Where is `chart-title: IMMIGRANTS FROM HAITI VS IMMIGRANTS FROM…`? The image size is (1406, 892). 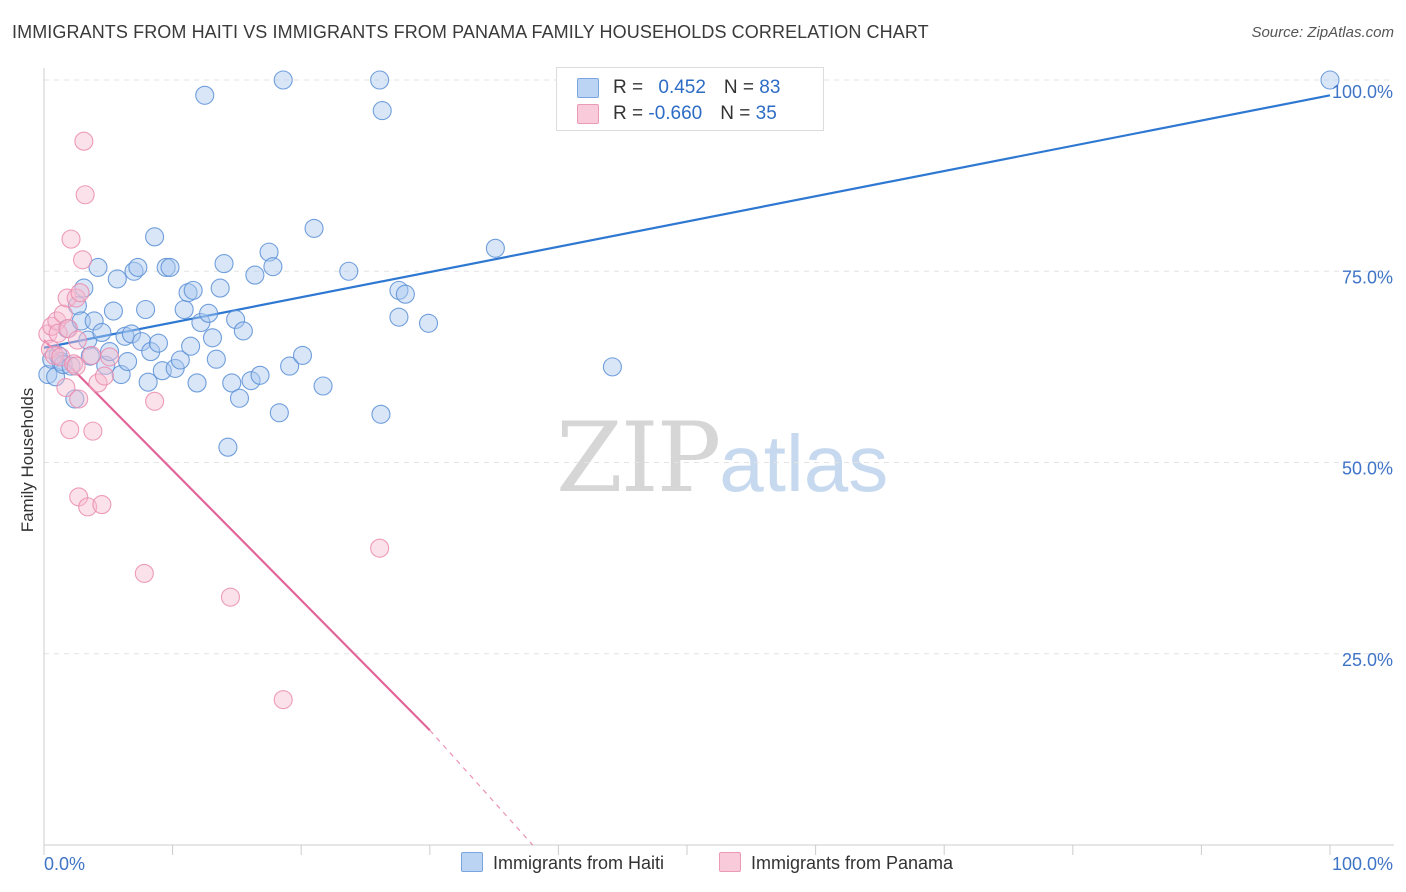 chart-title: IMMIGRANTS FROM HAITI VS IMMIGRANTS FROM… is located at coordinates (470, 32).